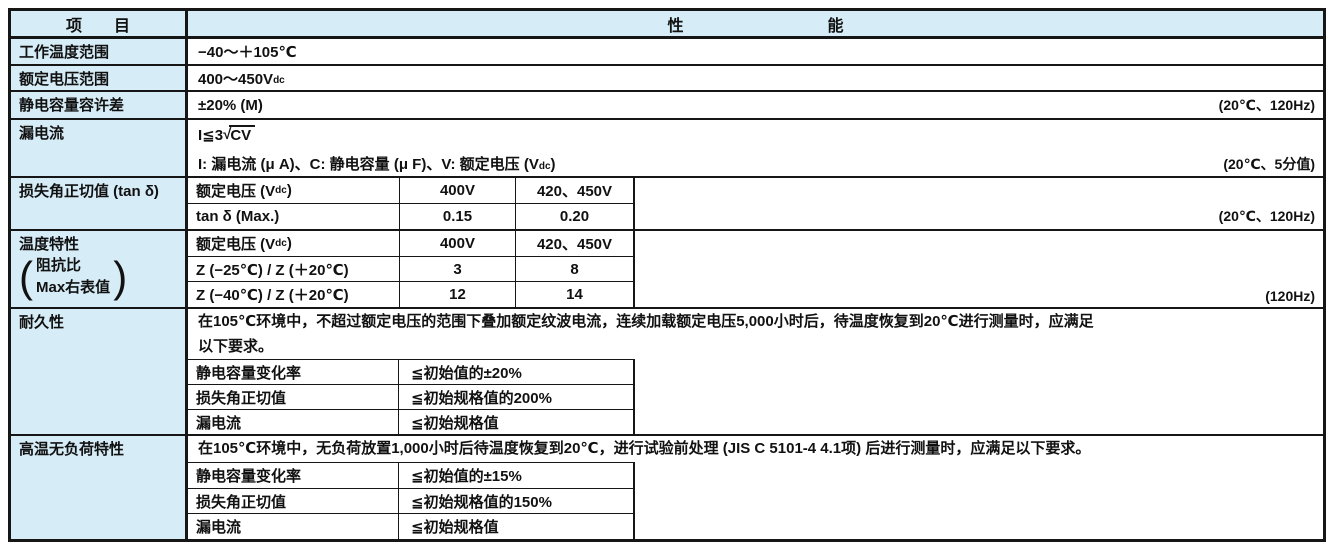  Describe the element at coordinates (99, 148) in the screenshot. I see `item-label: 漏电流` at that location.